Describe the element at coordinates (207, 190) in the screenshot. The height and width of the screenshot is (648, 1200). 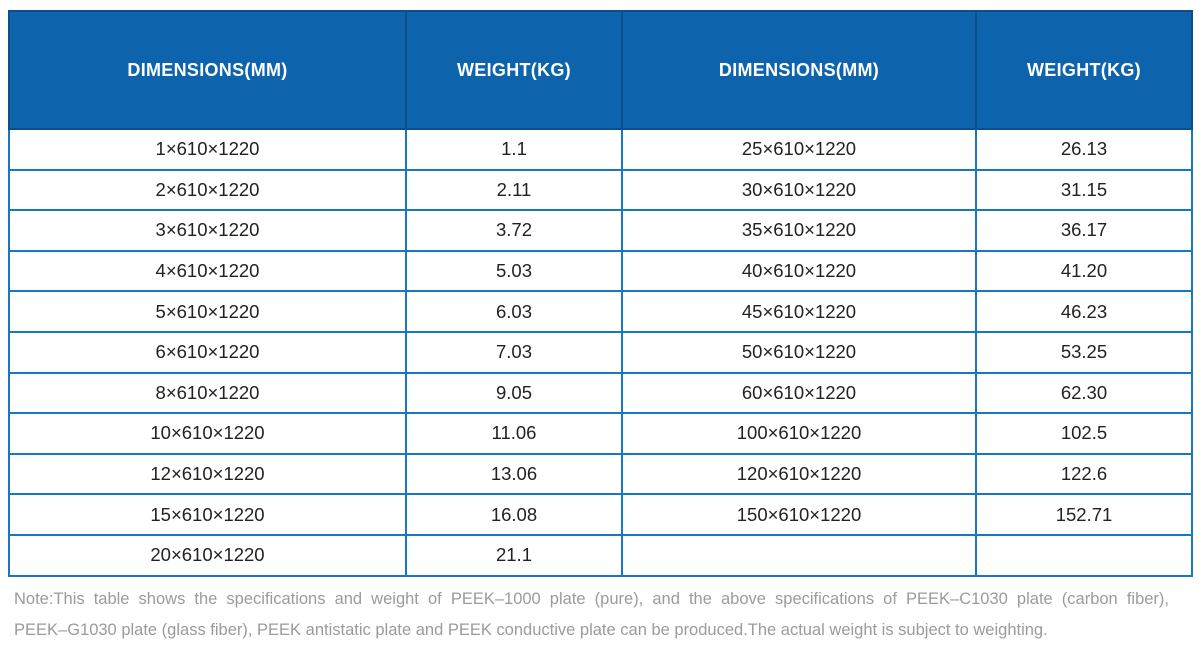
I see `table-cell: 2×610×1220` at that location.